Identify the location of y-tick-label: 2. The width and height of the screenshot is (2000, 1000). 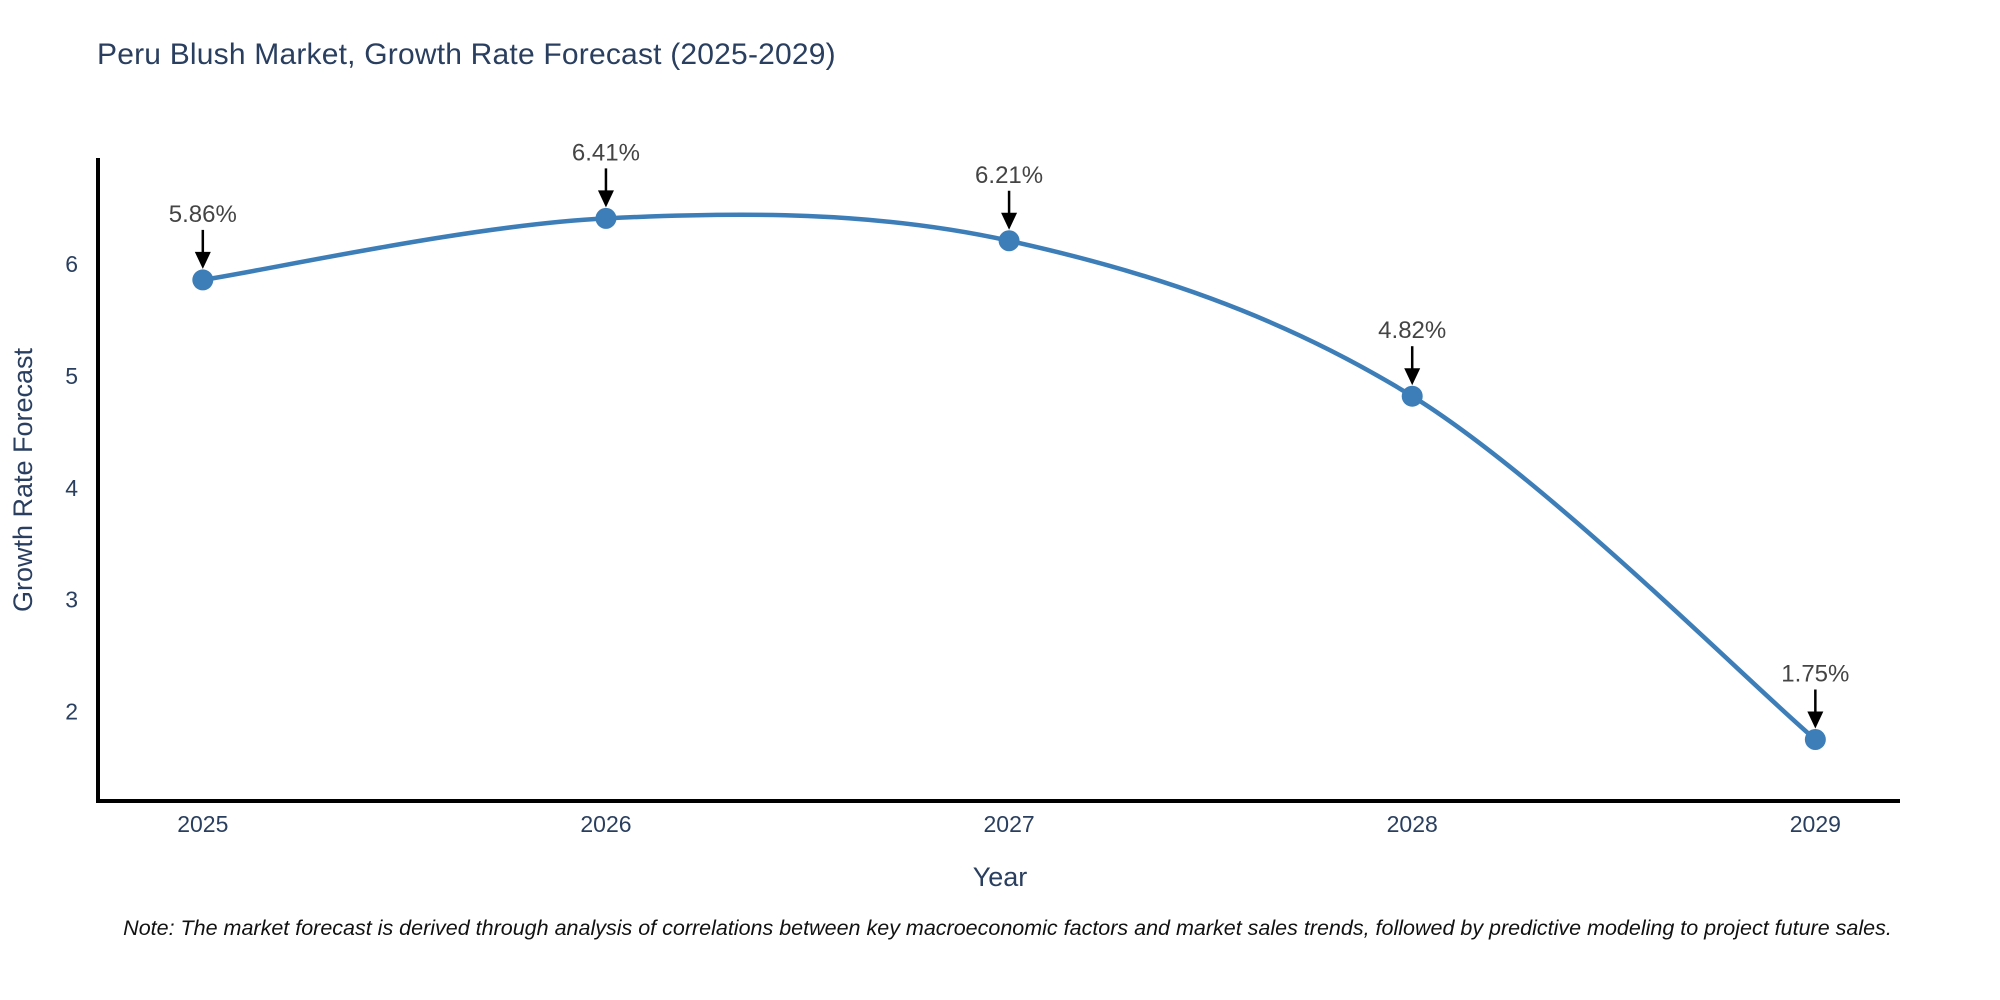
(71, 712).